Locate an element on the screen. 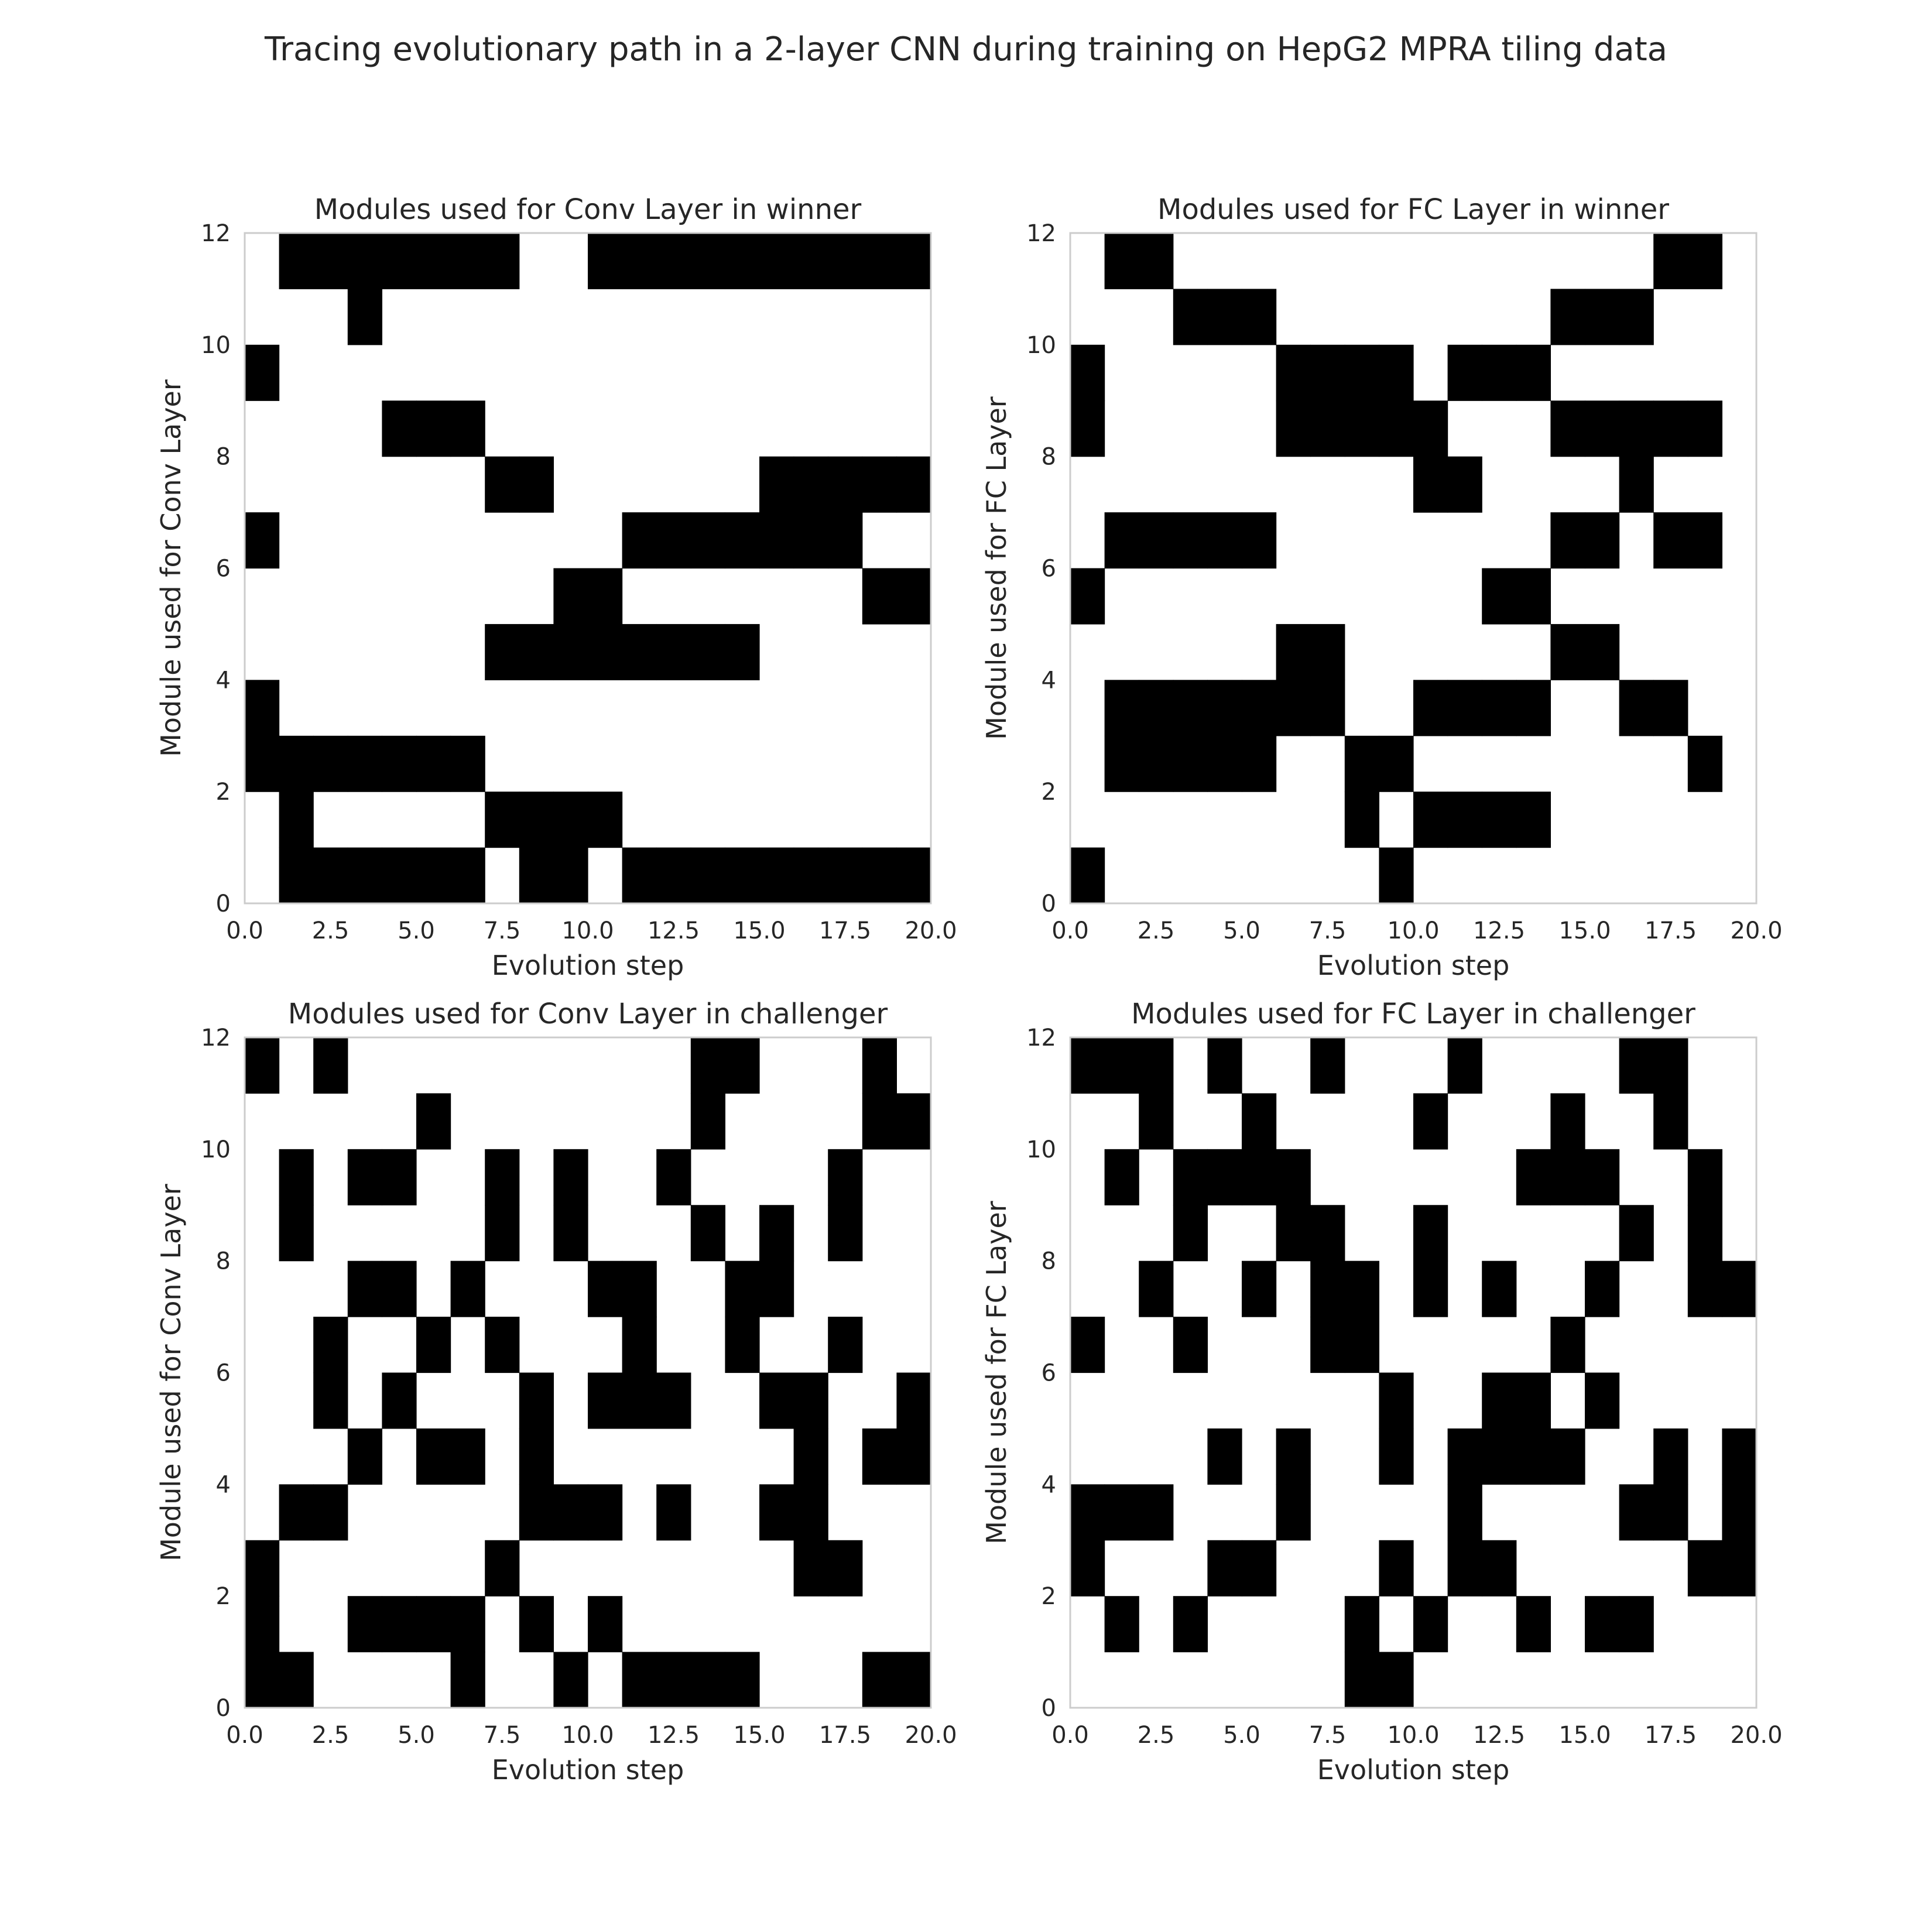  x-tick-label: 17.5 is located at coordinates (845, 930).